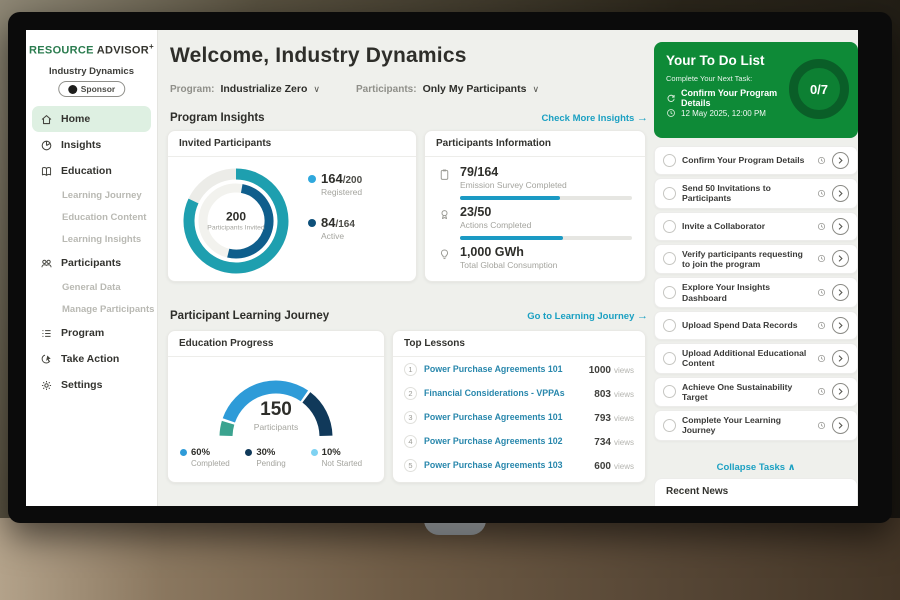 This screenshot has height=600, width=900. What do you see at coordinates (91, 263) in the screenshot?
I see `sidebar-item-participants: Participants` at bounding box center [91, 263].